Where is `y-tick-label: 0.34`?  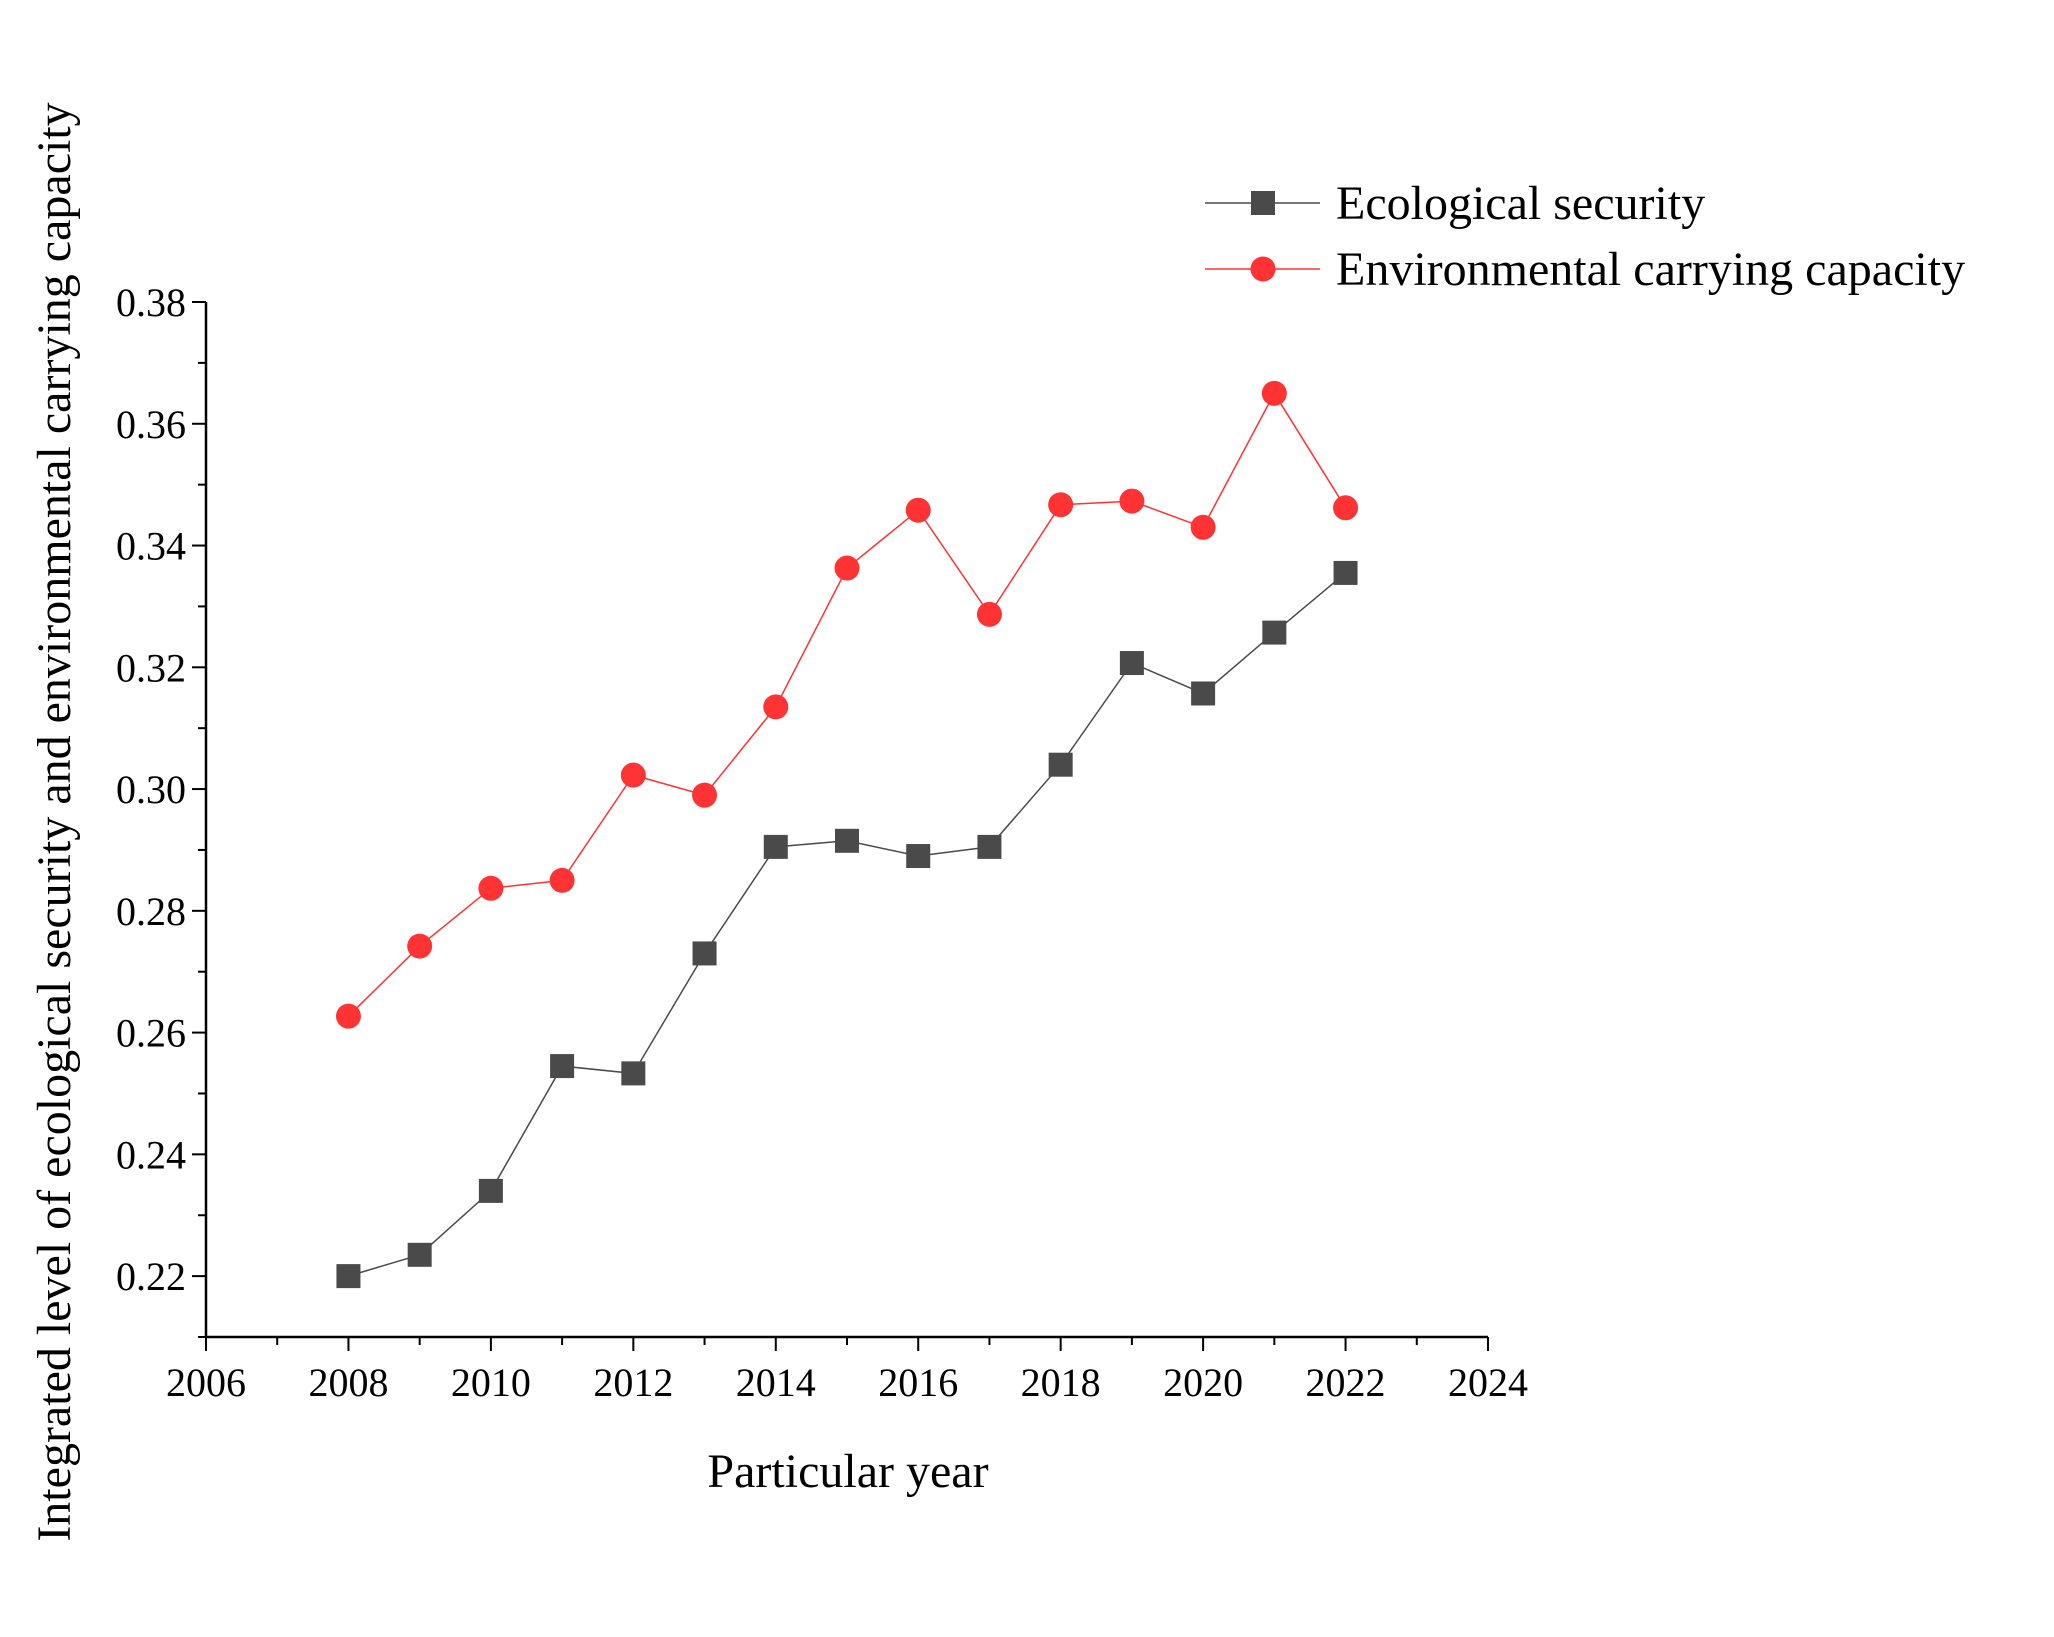 y-tick-label: 0.34 is located at coordinates (151, 546).